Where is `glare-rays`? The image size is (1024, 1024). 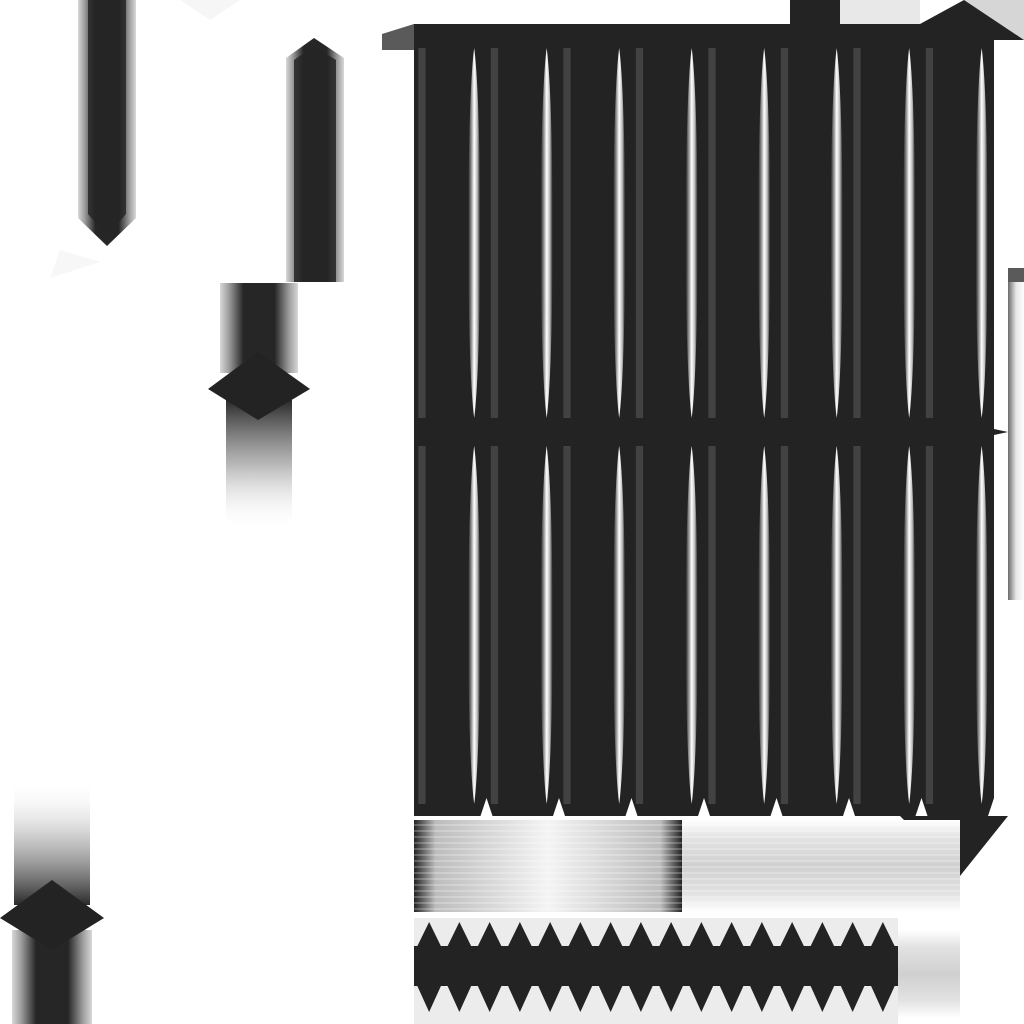 glare-rays is located at coordinates (145, 139).